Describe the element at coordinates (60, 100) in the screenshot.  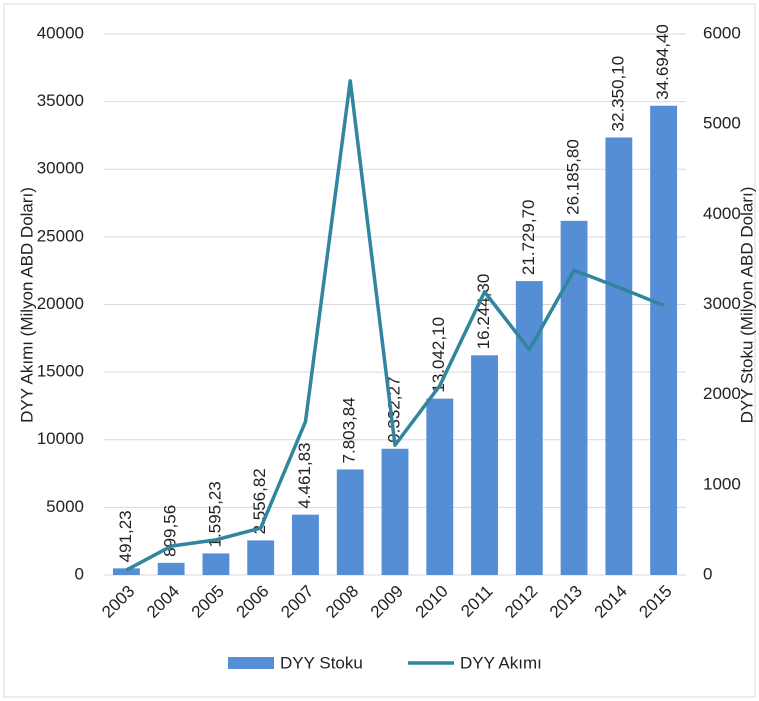
I see `y-tick-label: 35000` at that location.